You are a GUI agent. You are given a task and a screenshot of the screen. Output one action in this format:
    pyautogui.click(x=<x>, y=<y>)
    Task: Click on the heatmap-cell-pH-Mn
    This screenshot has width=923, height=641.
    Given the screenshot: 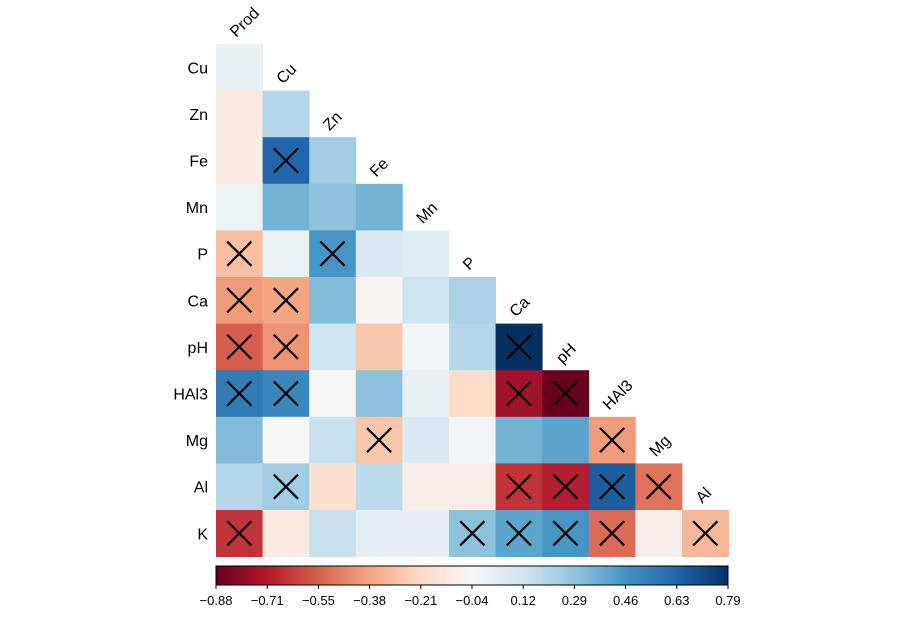 What is the action you would take?
    pyautogui.click(x=426, y=347)
    